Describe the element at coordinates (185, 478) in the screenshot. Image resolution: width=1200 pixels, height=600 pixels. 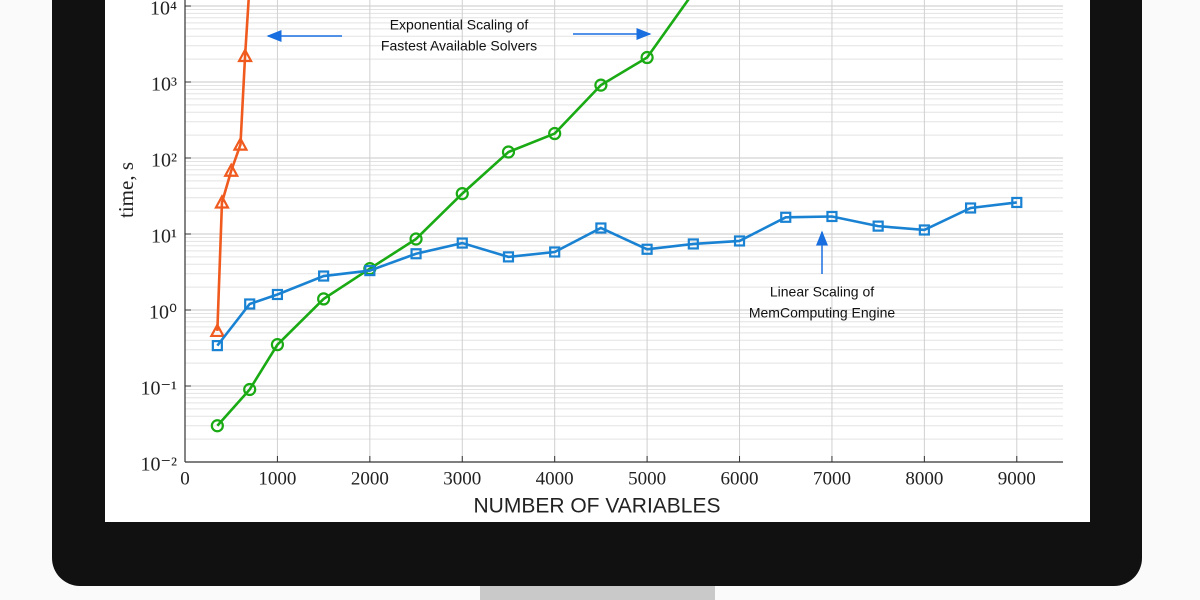
I see `x-tick-label: 0` at that location.